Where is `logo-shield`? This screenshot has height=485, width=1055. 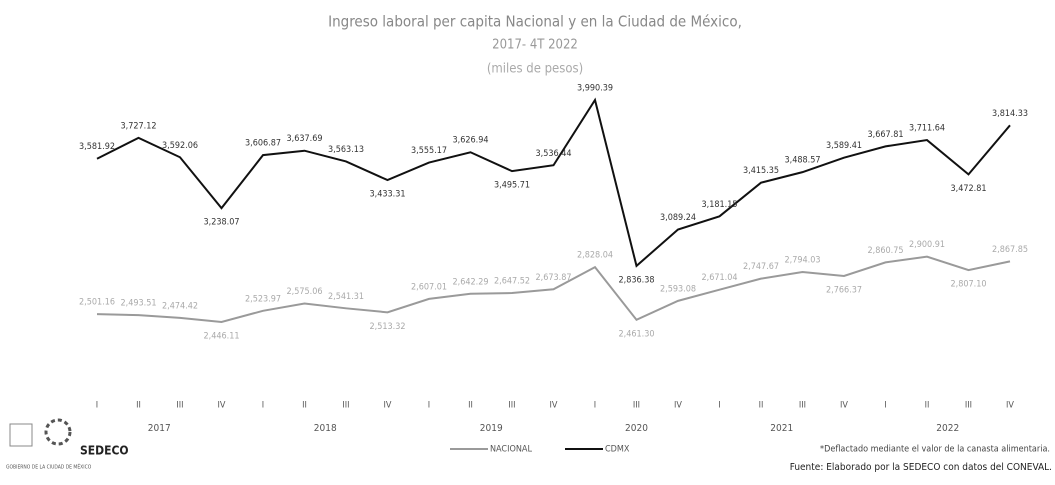 logo-shield is located at coordinates (21, 435).